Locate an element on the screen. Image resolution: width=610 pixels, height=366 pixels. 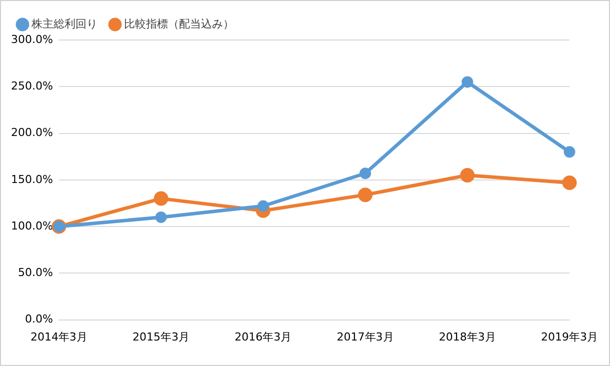
x-tick-label: 2019年3月 is located at coordinates (569, 337).